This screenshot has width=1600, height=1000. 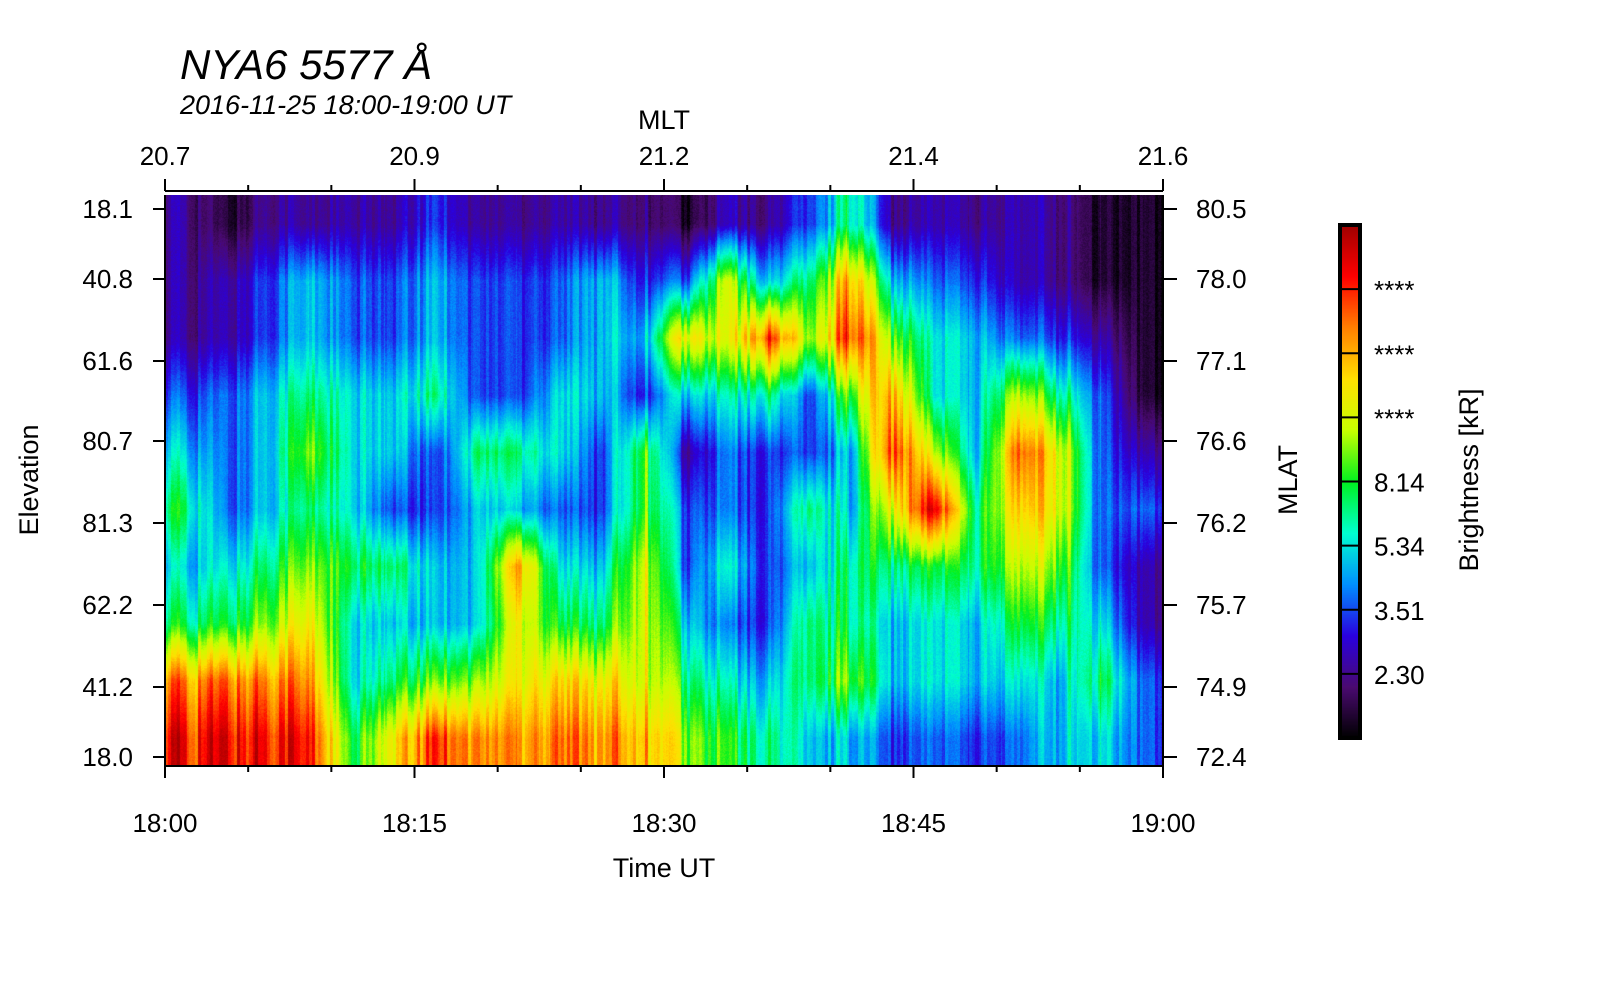 I want to click on chart-subtitle: 2016-11-25 18:00-19:00 UT, so click(x=346, y=105).